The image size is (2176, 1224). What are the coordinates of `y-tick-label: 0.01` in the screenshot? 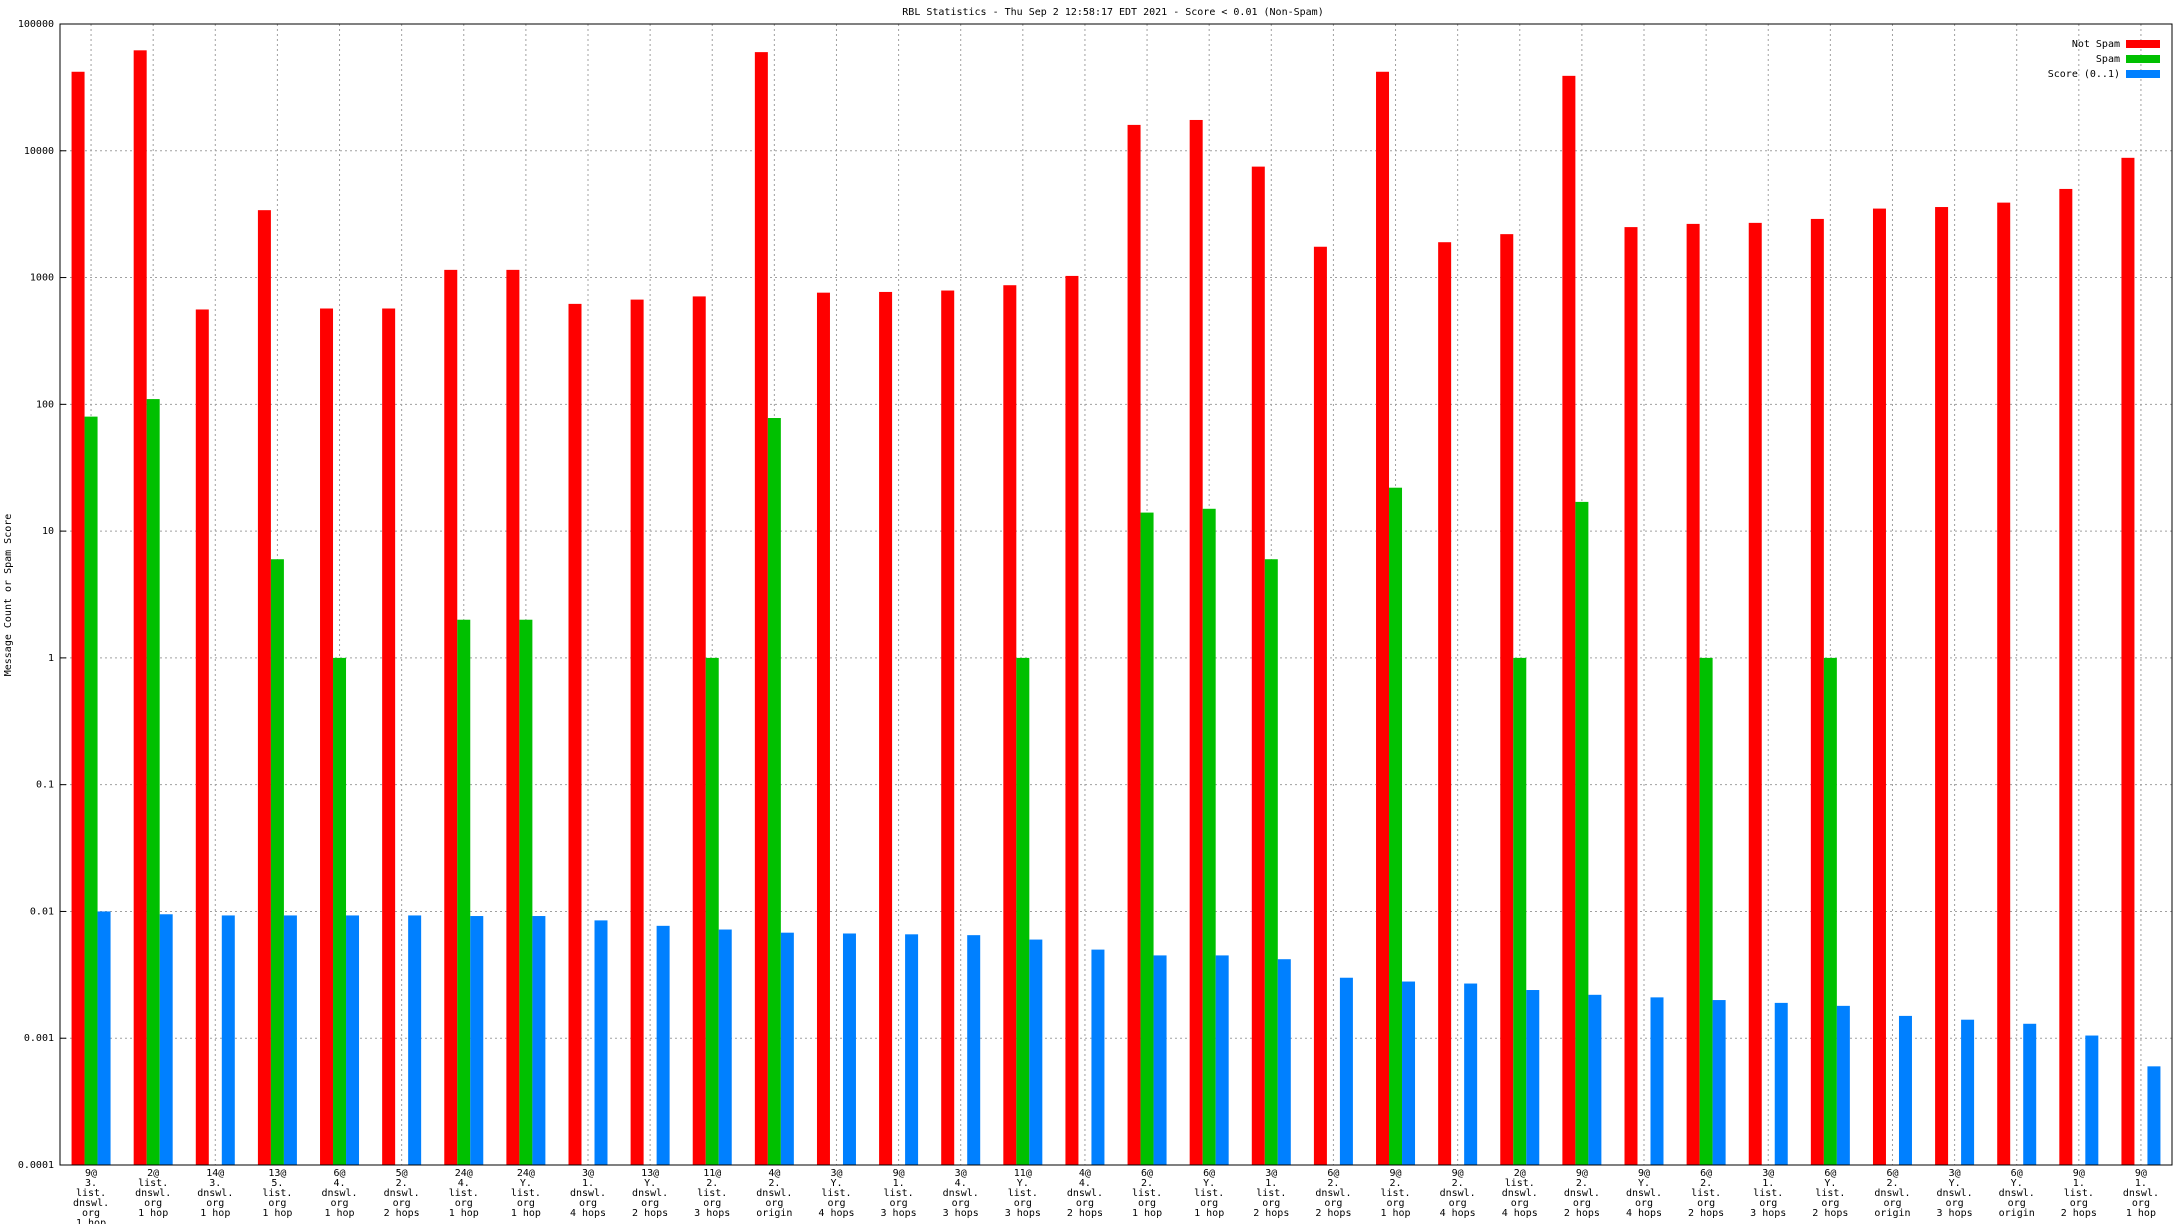 It's located at (42, 911).